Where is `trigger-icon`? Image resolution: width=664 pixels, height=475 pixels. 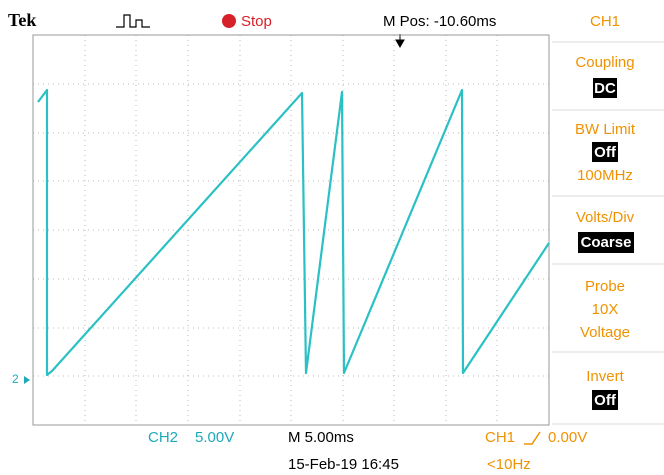
trigger-icon is located at coordinates (133, 21).